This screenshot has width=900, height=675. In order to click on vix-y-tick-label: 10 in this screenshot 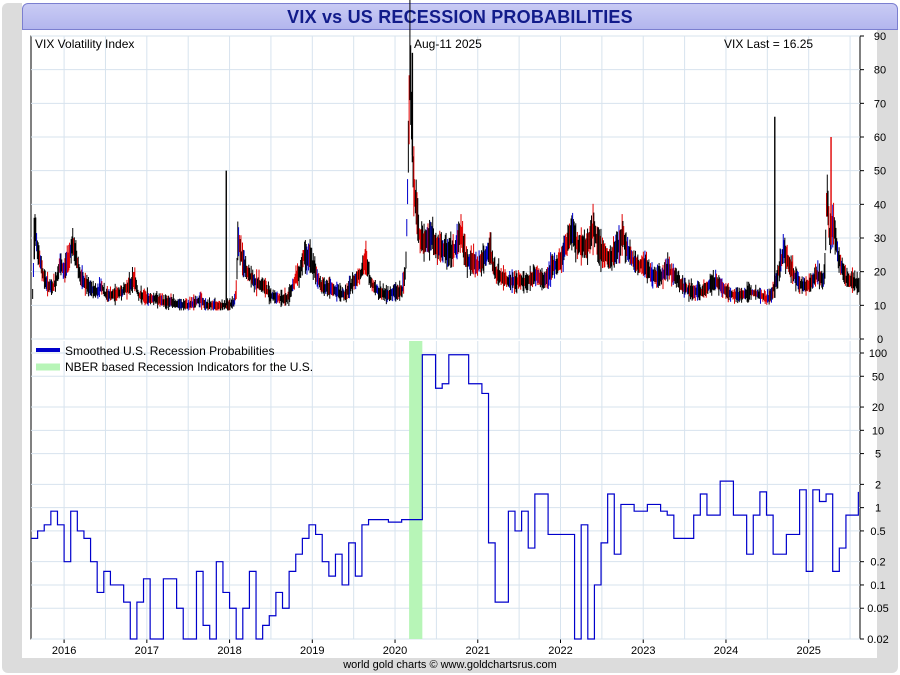, I will do `click(880, 306)`.